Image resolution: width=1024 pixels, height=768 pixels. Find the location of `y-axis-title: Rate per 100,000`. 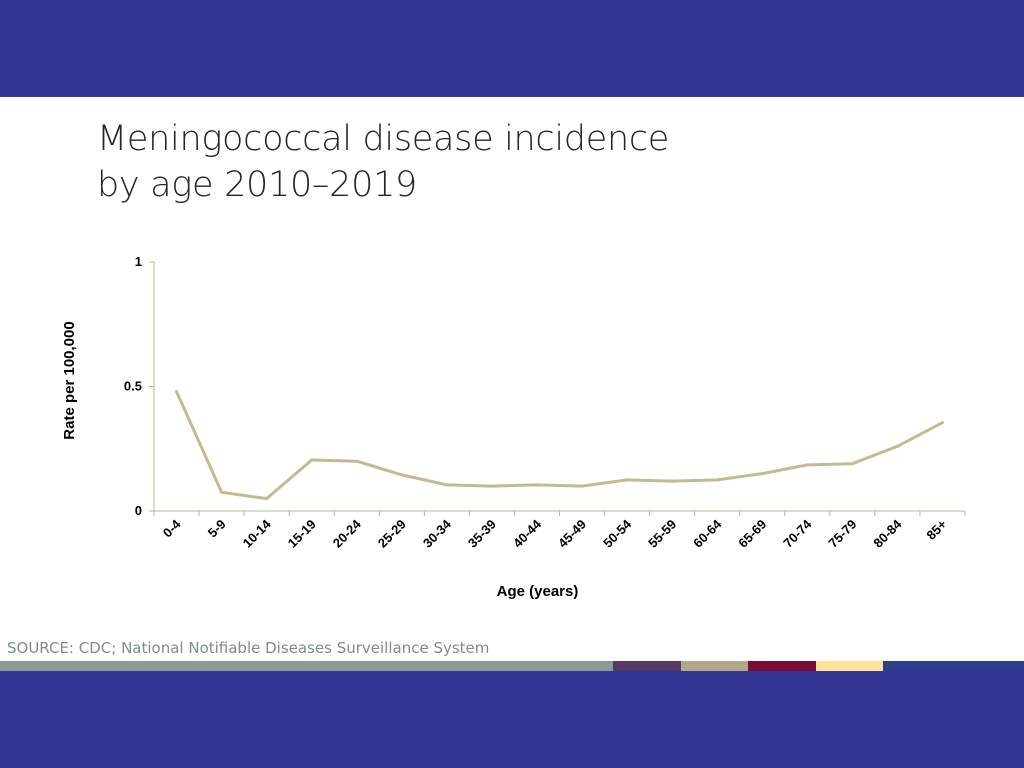

y-axis-title: Rate per 100,000 is located at coordinates (69, 380).